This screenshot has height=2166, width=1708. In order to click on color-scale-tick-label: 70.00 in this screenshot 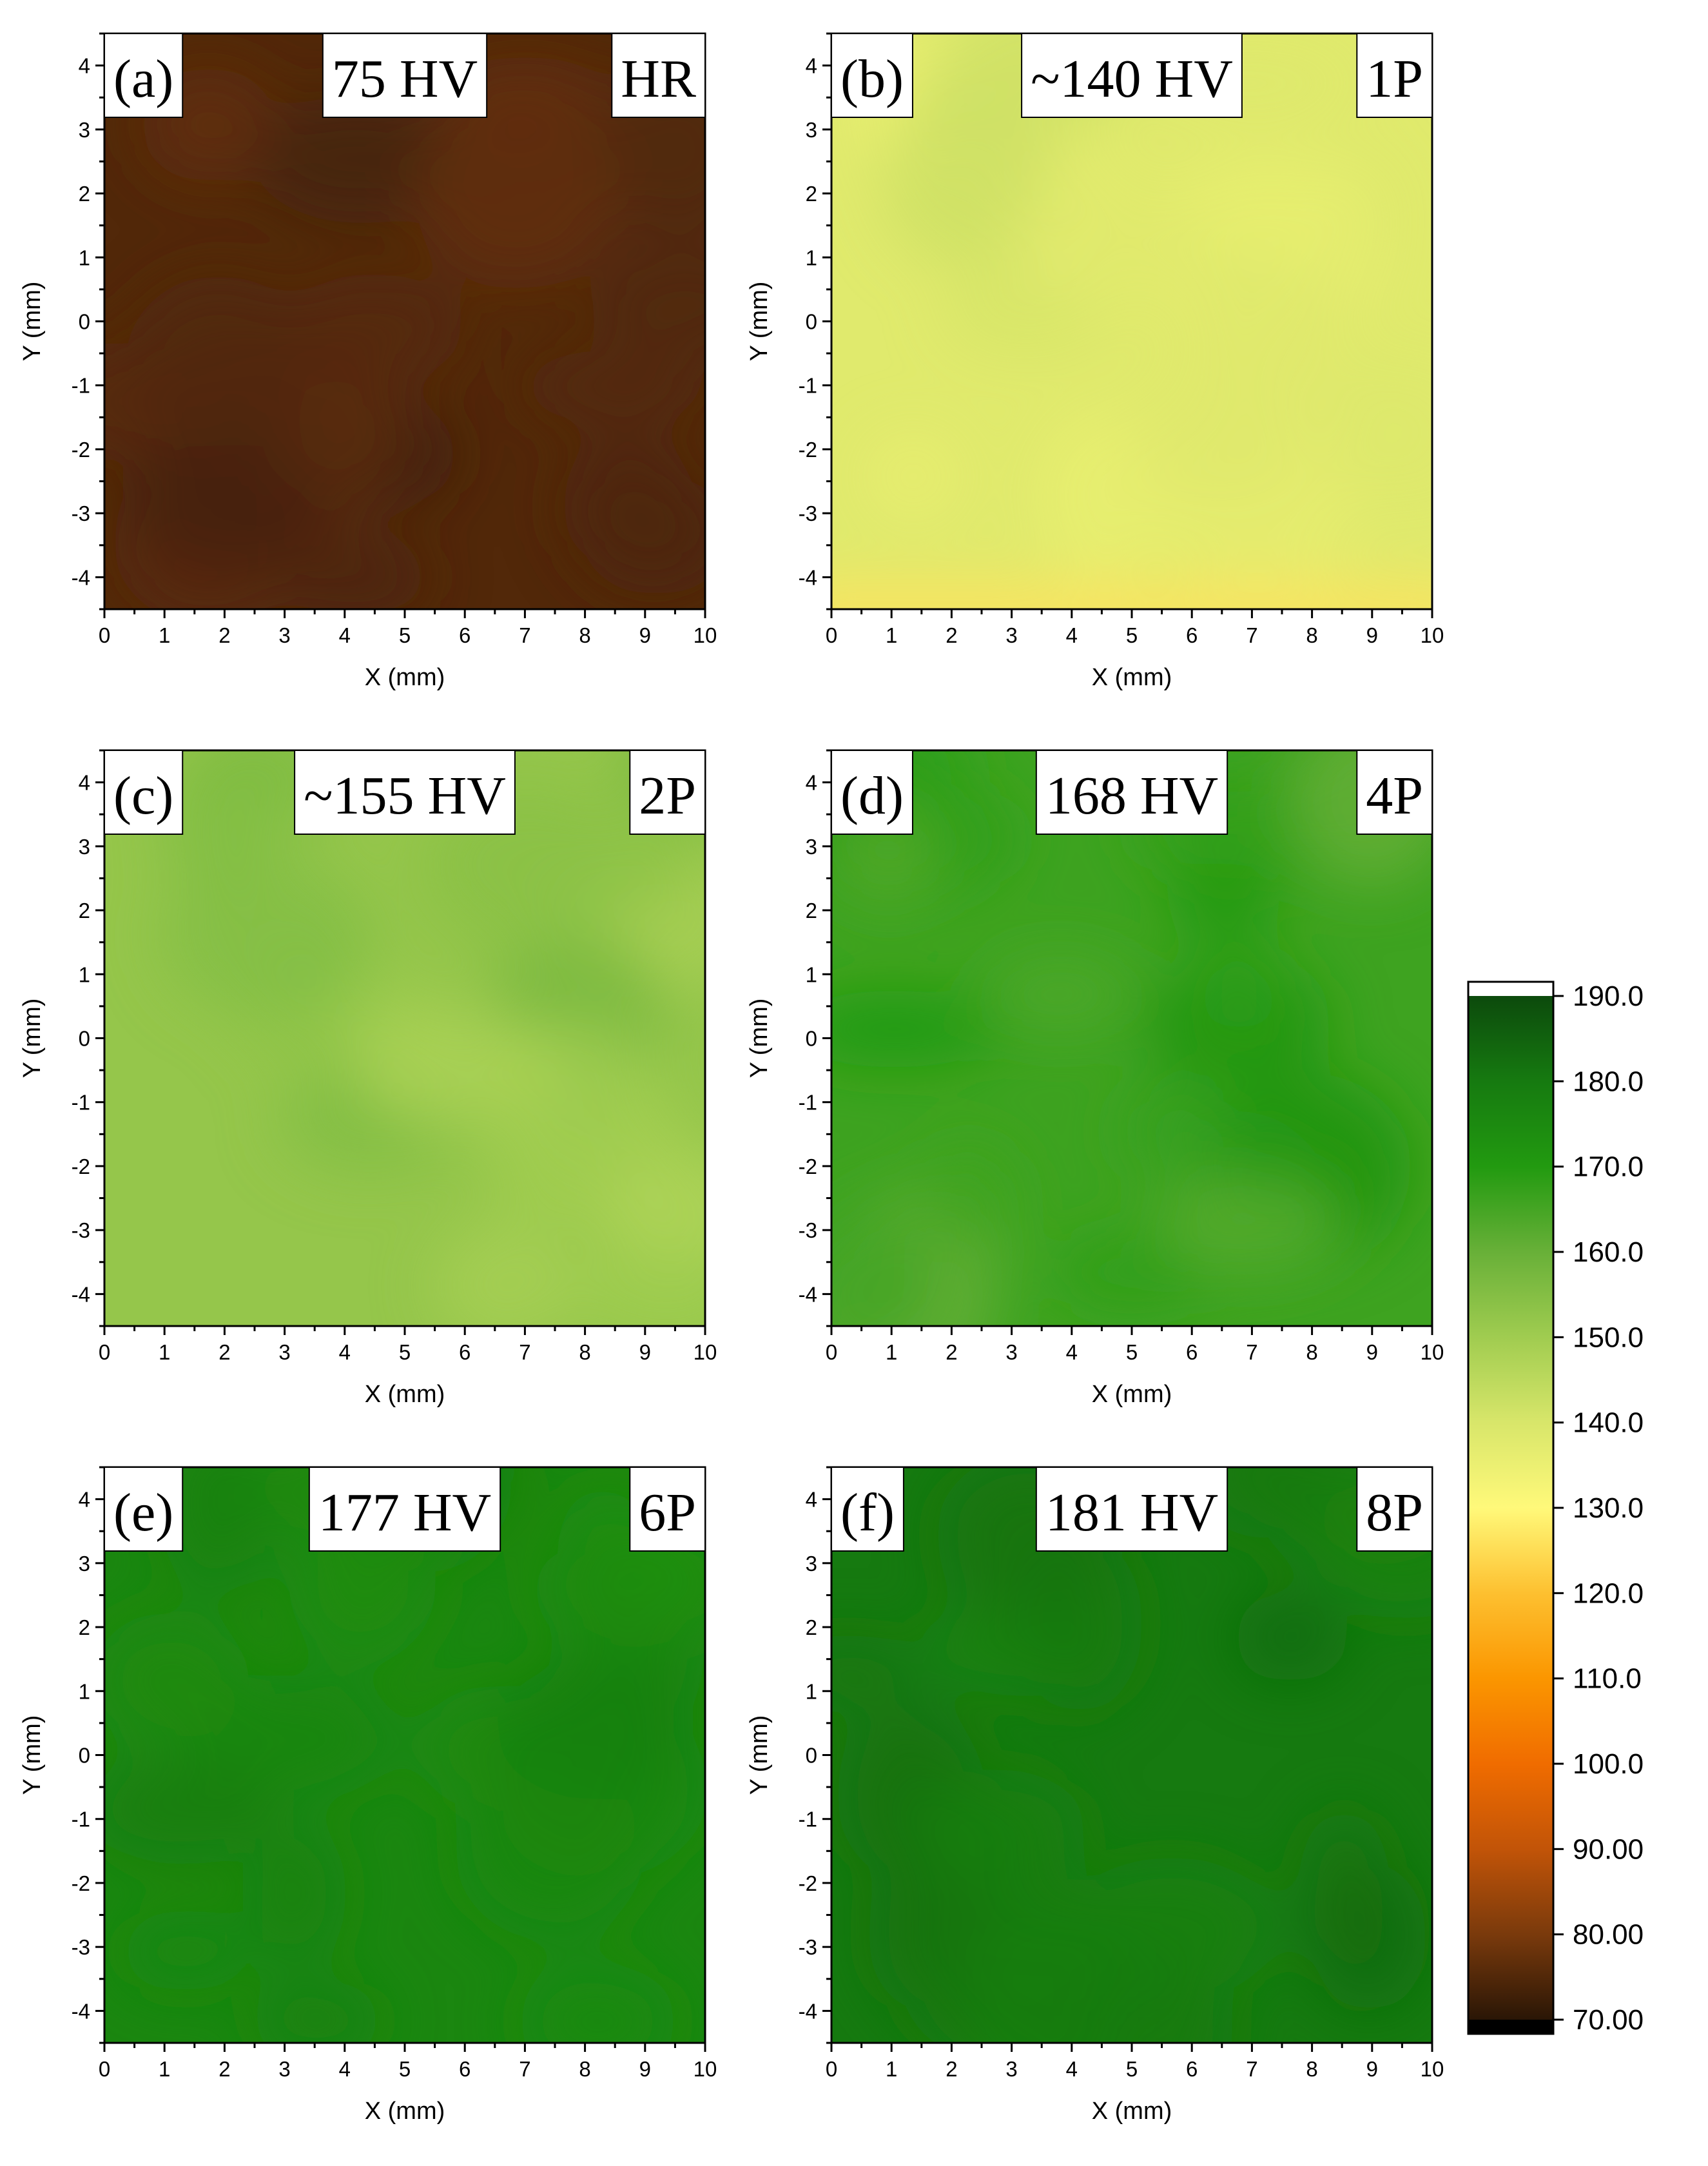, I will do `click(1608, 2020)`.